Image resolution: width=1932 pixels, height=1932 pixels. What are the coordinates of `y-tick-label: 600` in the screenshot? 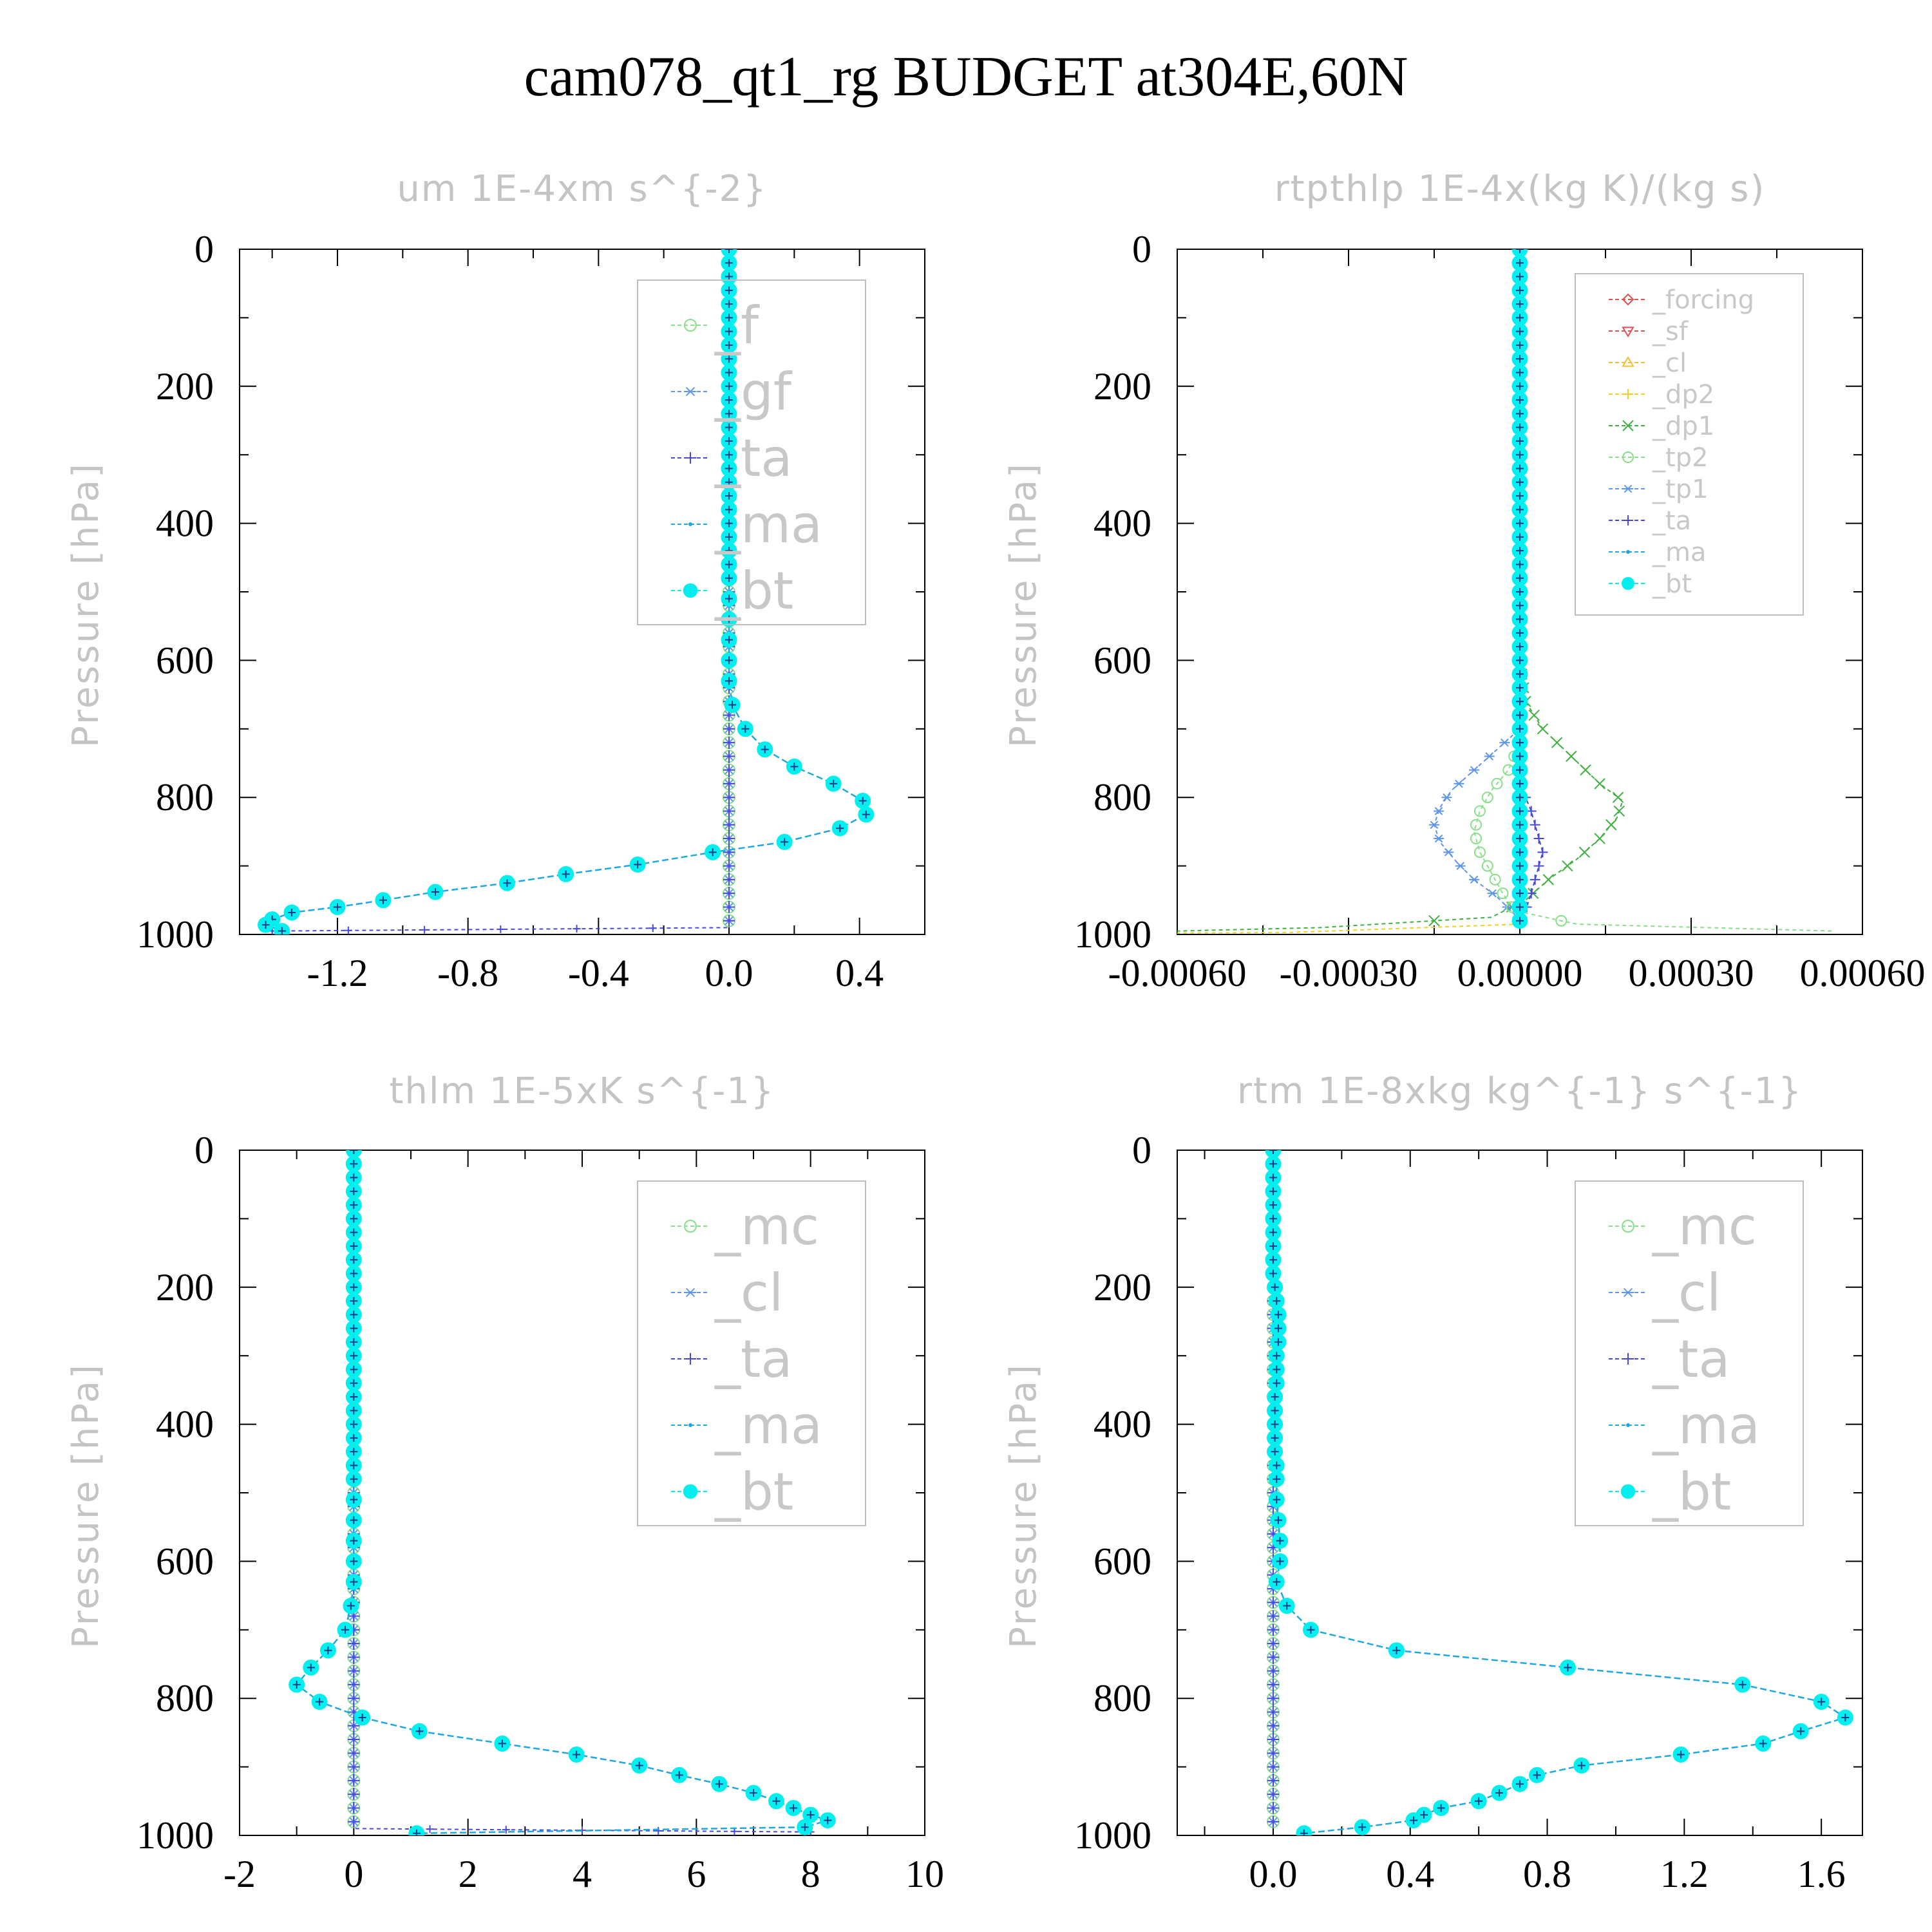 It's located at (1123, 1561).